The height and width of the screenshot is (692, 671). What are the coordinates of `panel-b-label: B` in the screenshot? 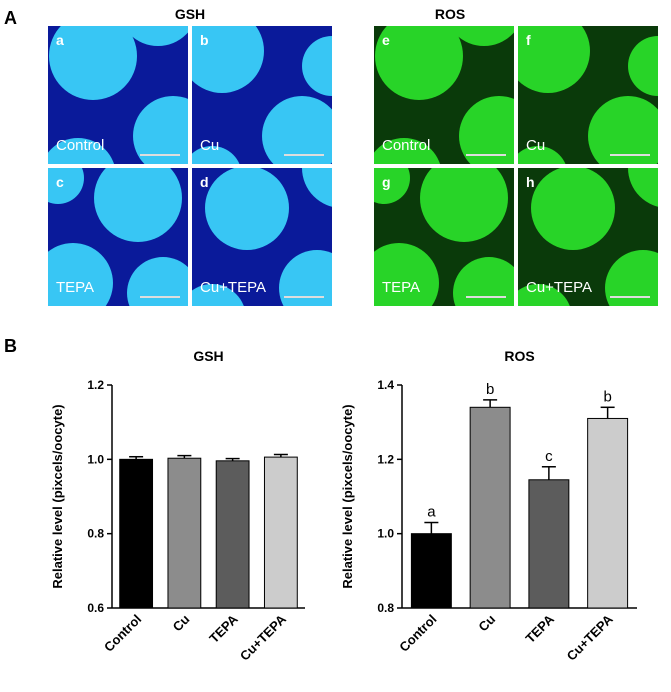 It's located at (10, 346).